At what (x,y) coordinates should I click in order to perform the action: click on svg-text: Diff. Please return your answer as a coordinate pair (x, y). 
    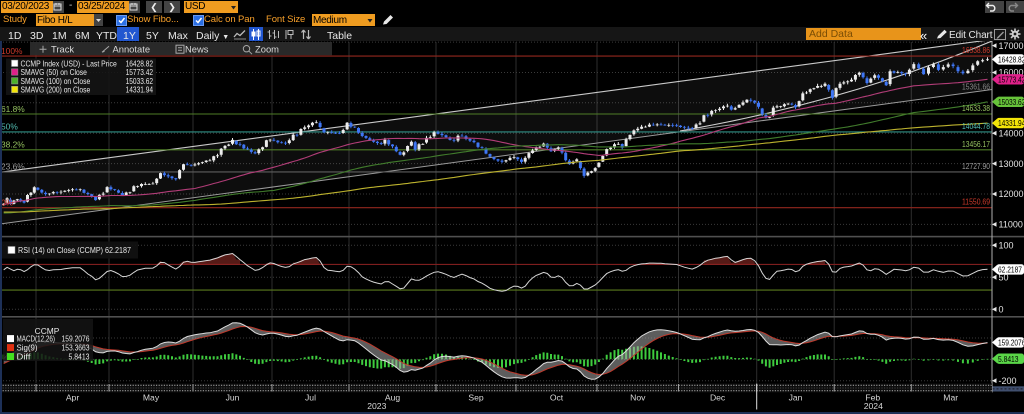
    Looking at the image, I should click on (24, 357).